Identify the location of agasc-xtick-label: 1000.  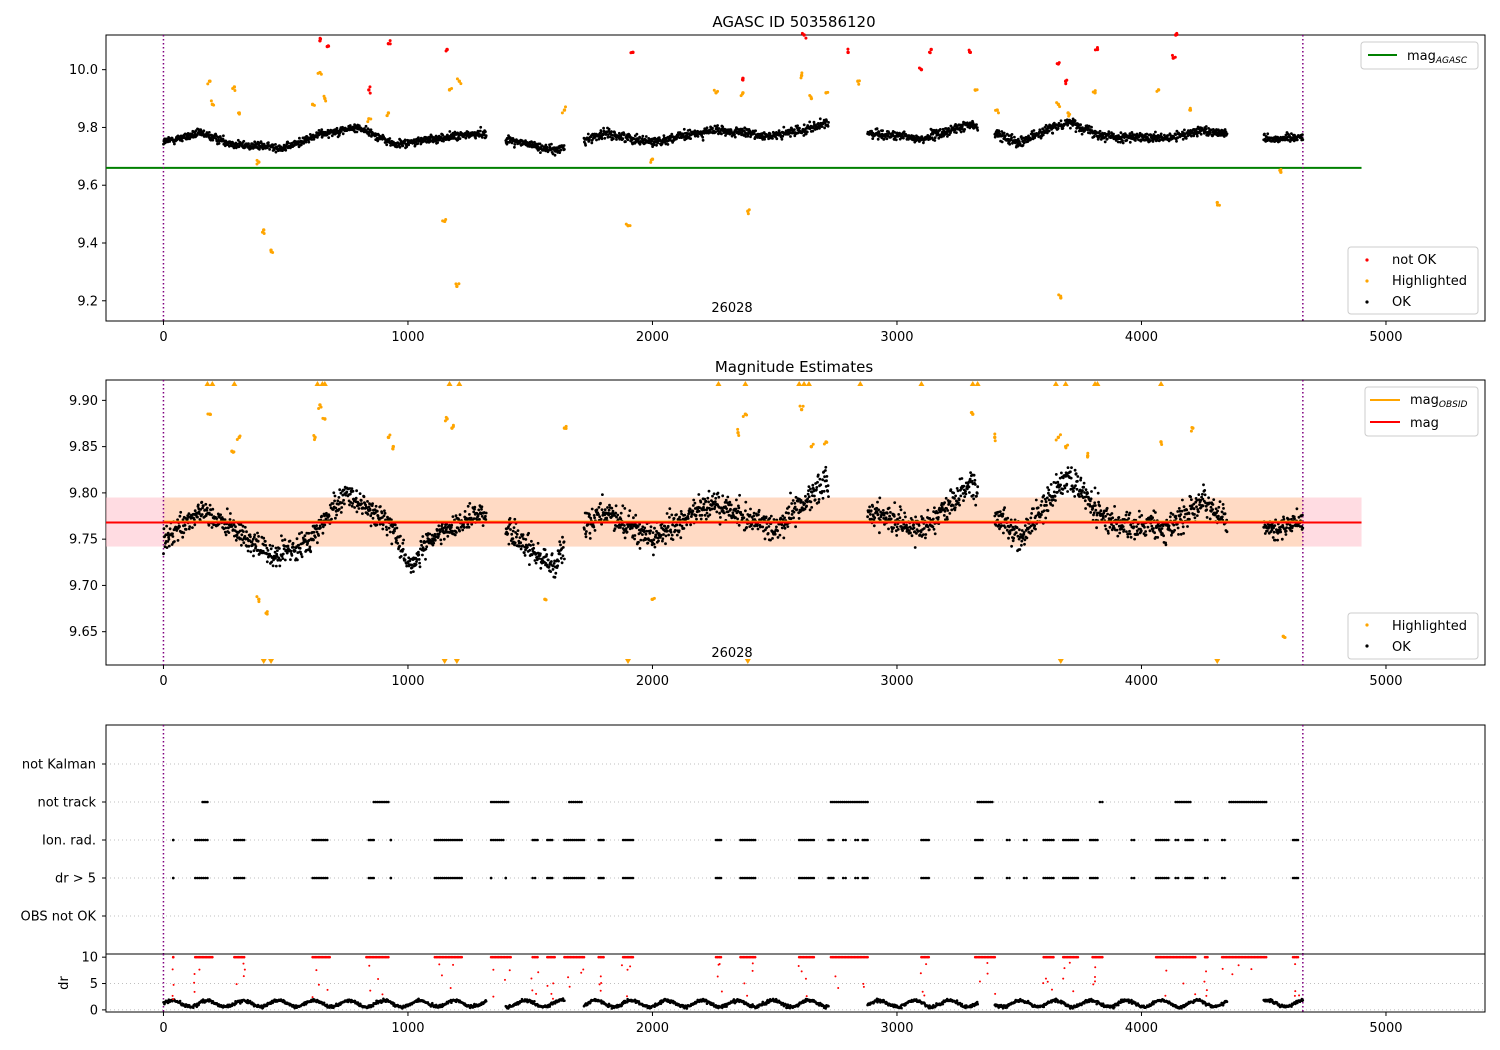
(407, 337).